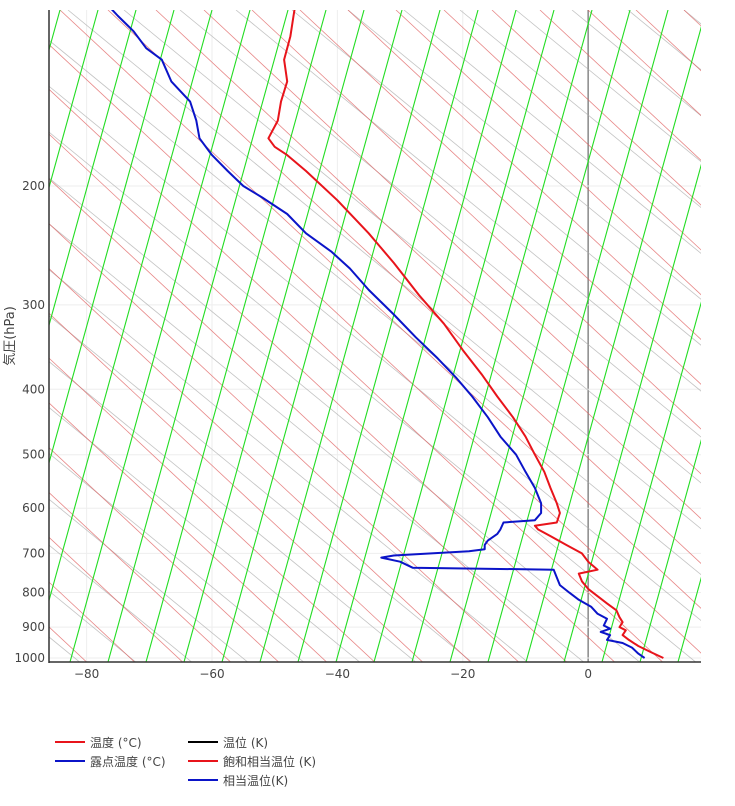  Describe the element at coordinates (29, 658) in the screenshot. I see `y-tick-label: 1000` at that location.